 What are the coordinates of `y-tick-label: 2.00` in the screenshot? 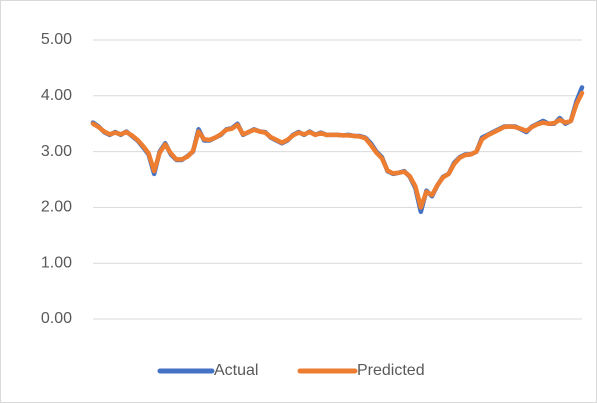 It's located at (56, 207).